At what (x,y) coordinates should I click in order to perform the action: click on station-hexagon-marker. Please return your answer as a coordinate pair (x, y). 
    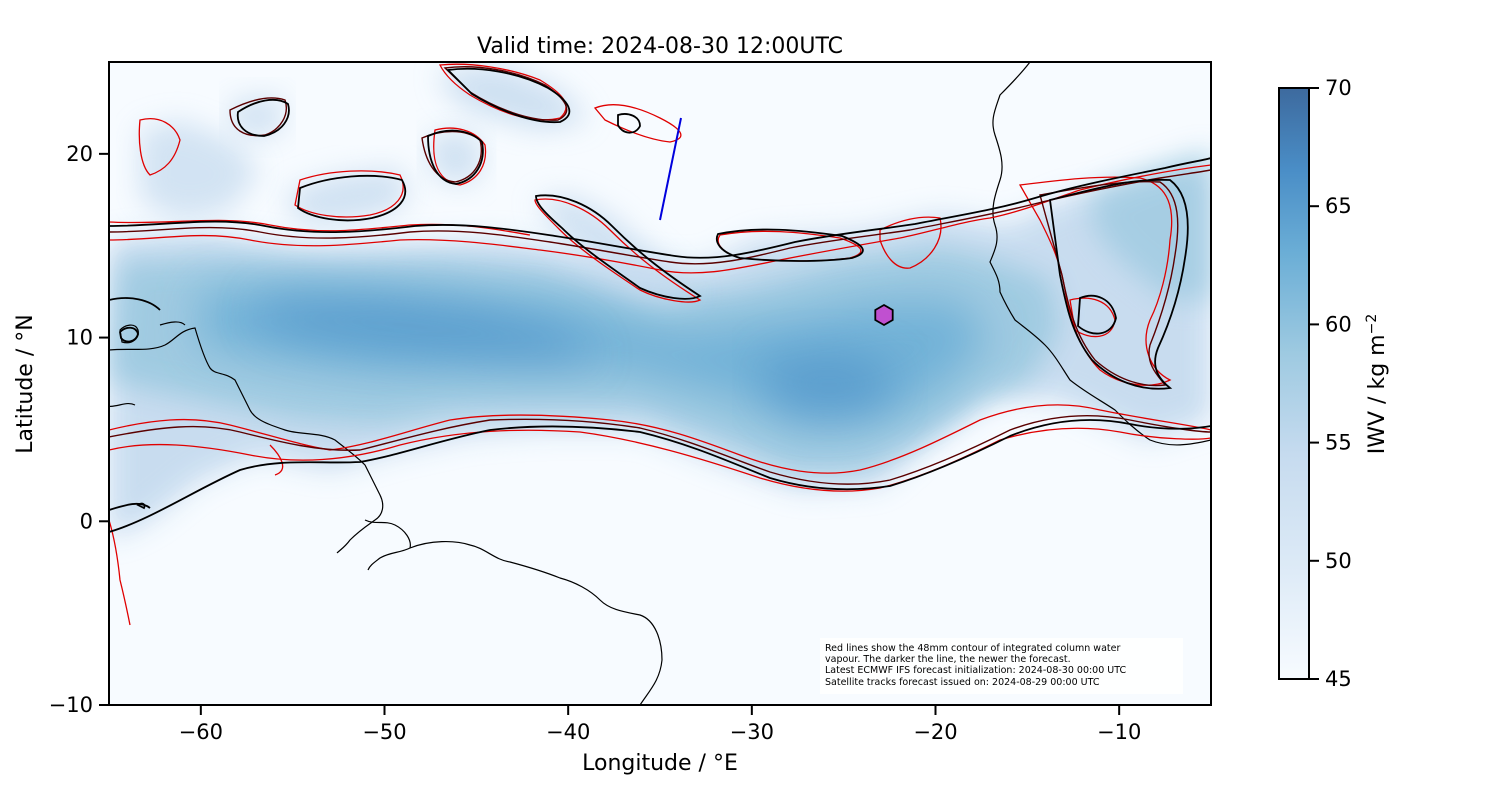
    Looking at the image, I should click on (884, 315).